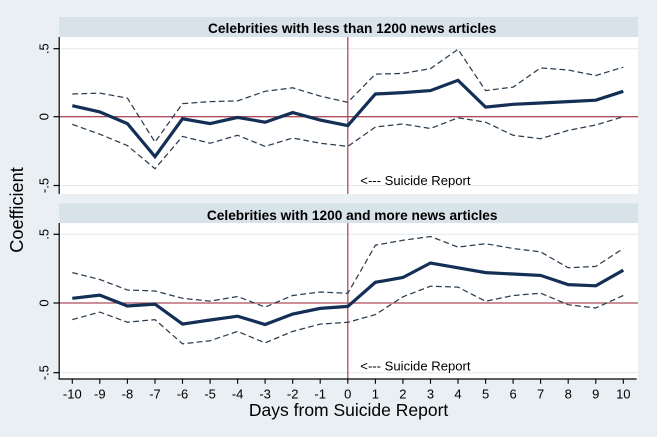 This screenshot has height=437, width=657. What do you see at coordinates (155, 394) in the screenshot?
I see `svg-text: -7` at bounding box center [155, 394].